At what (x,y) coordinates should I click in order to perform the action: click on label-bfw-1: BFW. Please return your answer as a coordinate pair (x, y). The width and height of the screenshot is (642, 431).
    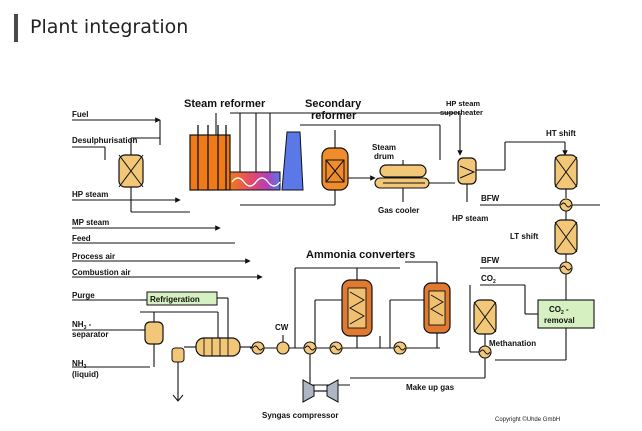
    Looking at the image, I should click on (490, 198).